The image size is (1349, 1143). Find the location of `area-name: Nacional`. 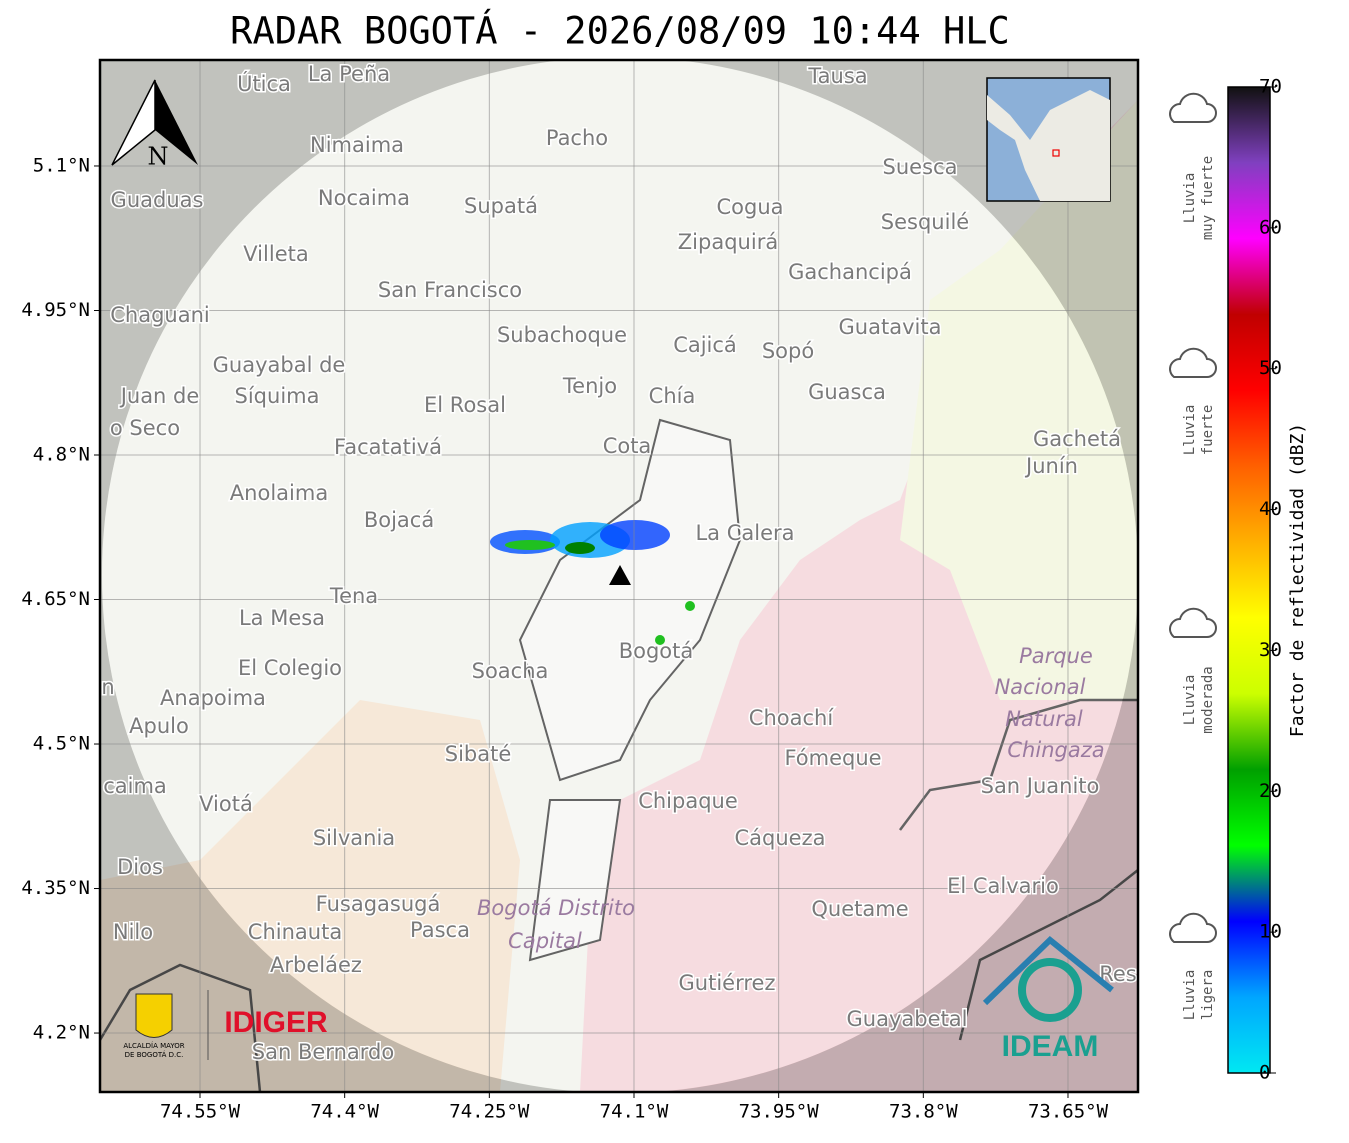

area-name: Nacional is located at coordinates (1040, 687).